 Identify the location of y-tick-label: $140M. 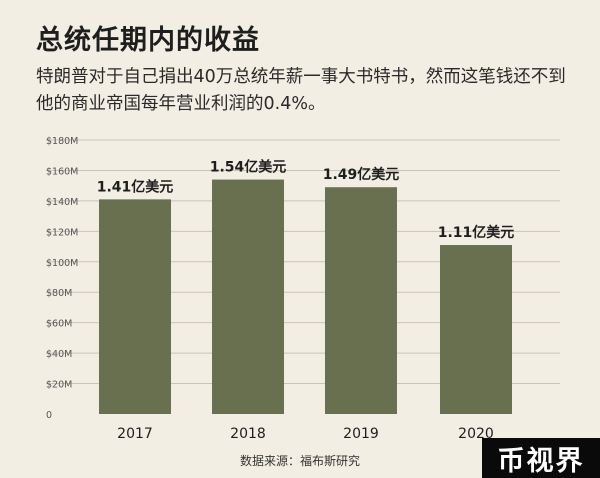
(62, 202).